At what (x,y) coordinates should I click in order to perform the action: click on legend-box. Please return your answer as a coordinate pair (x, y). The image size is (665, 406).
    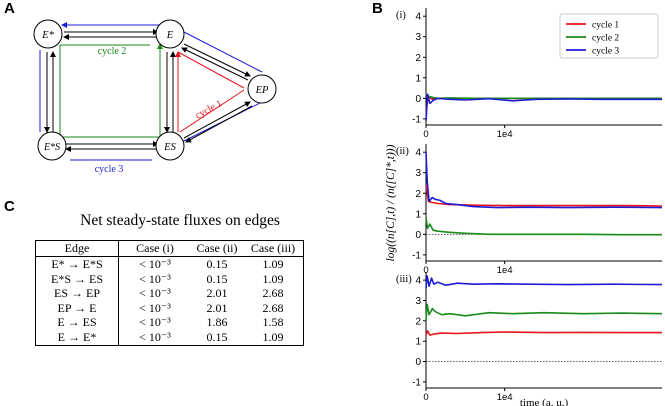
    Looking at the image, I should click on (609, 36).